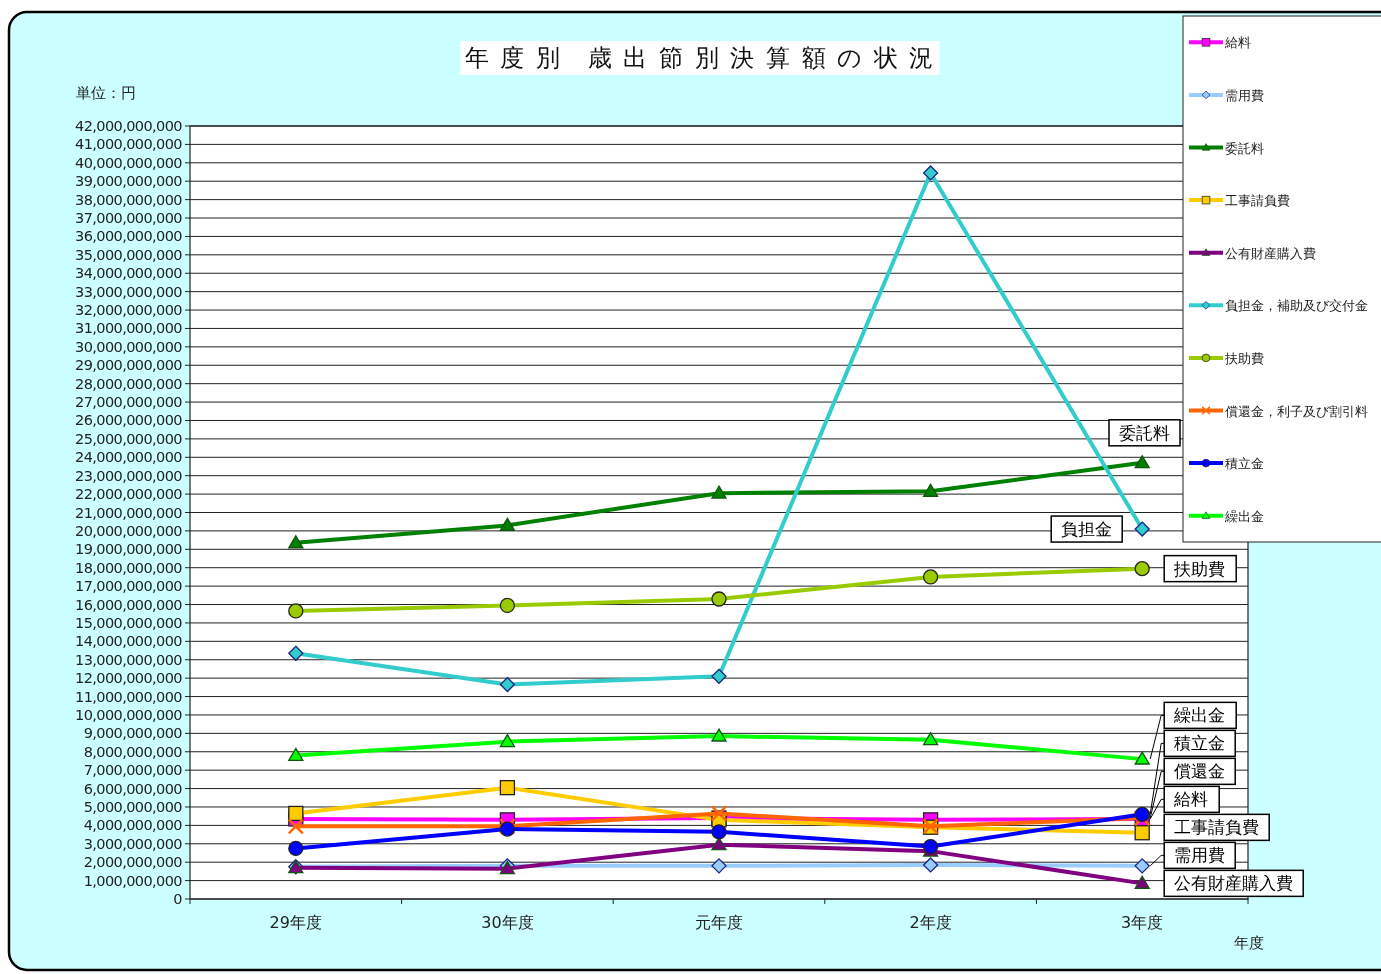 This screenshot has width=1381, height=974. I want to click on y-tick-label: 16,000,000,000, so click(129, 604).